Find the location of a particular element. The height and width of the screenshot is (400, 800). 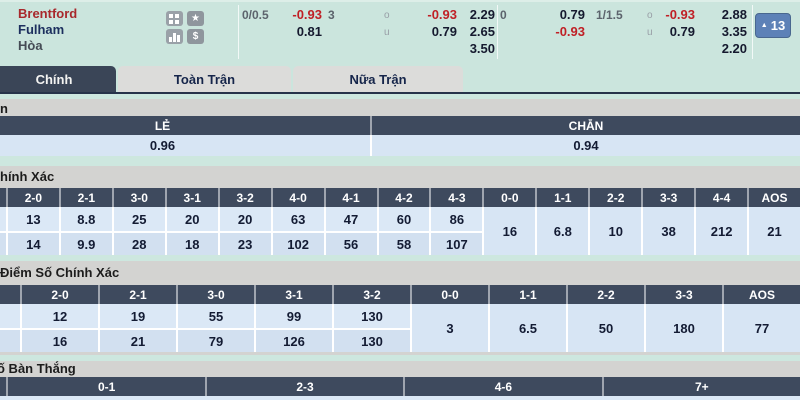

even-value: 0.94 is located at coordinates (585, 145).